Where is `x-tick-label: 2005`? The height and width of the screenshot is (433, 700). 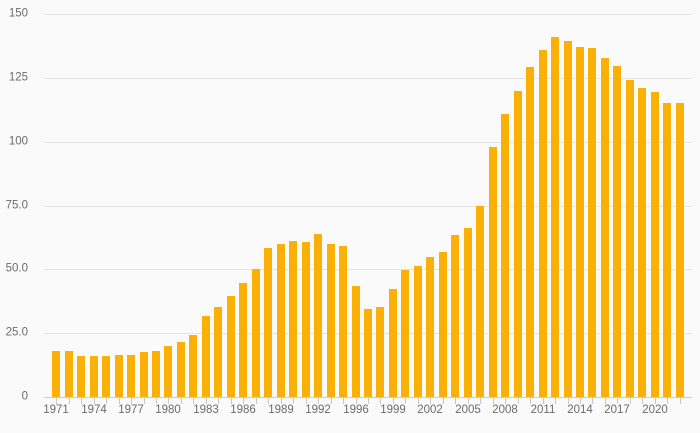
x-tick-label: 2005 is located at coordinates (468, 410).